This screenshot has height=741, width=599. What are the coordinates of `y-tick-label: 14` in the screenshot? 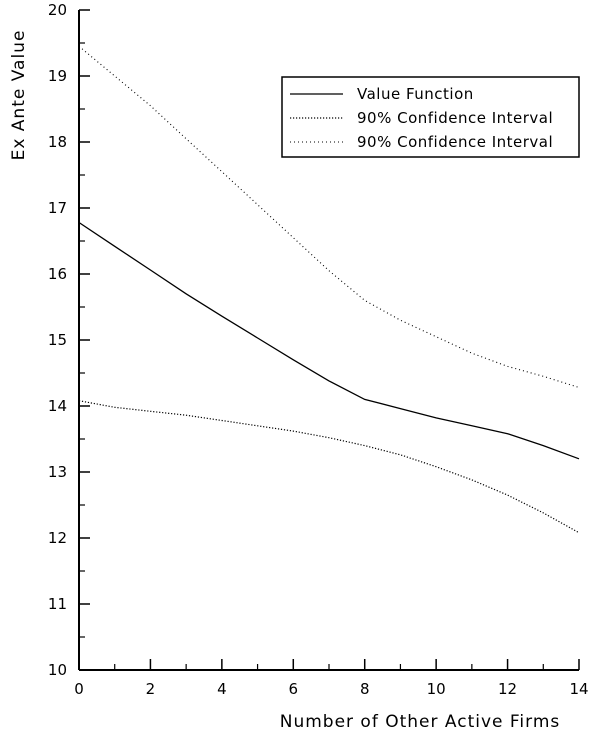 It's located at (57, 406).